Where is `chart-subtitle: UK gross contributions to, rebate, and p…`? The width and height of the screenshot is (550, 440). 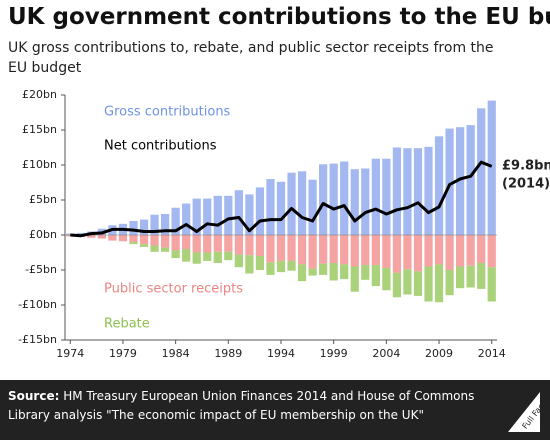 chart-subtitle: UK gross contributions to, rebate, and p… is located at coordinates (251, 58).